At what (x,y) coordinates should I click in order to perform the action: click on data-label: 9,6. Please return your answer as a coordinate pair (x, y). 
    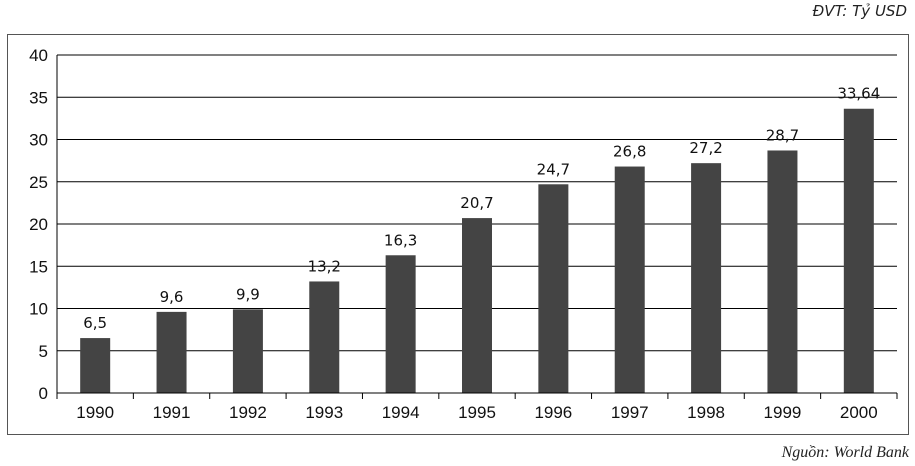
    Looking at the image, I should click on (172, 297).